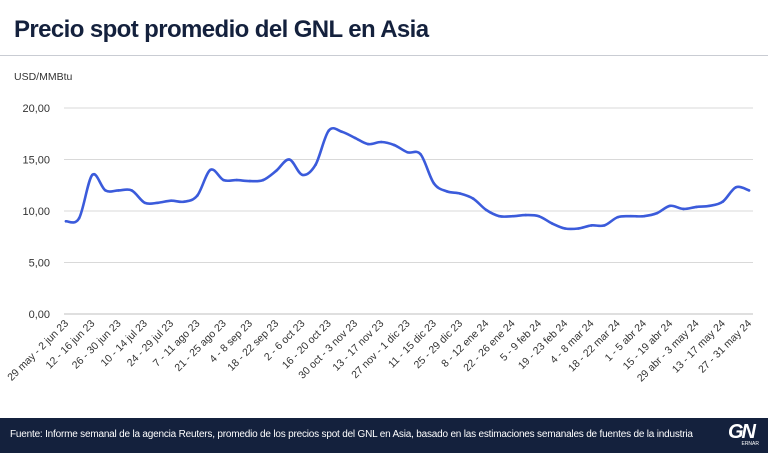 The image size is (768, 453). What do you see at coordinates (39, 315) in the screenshot?
I see `y-tick-label: 0,00` at bounding box center [39, 315].